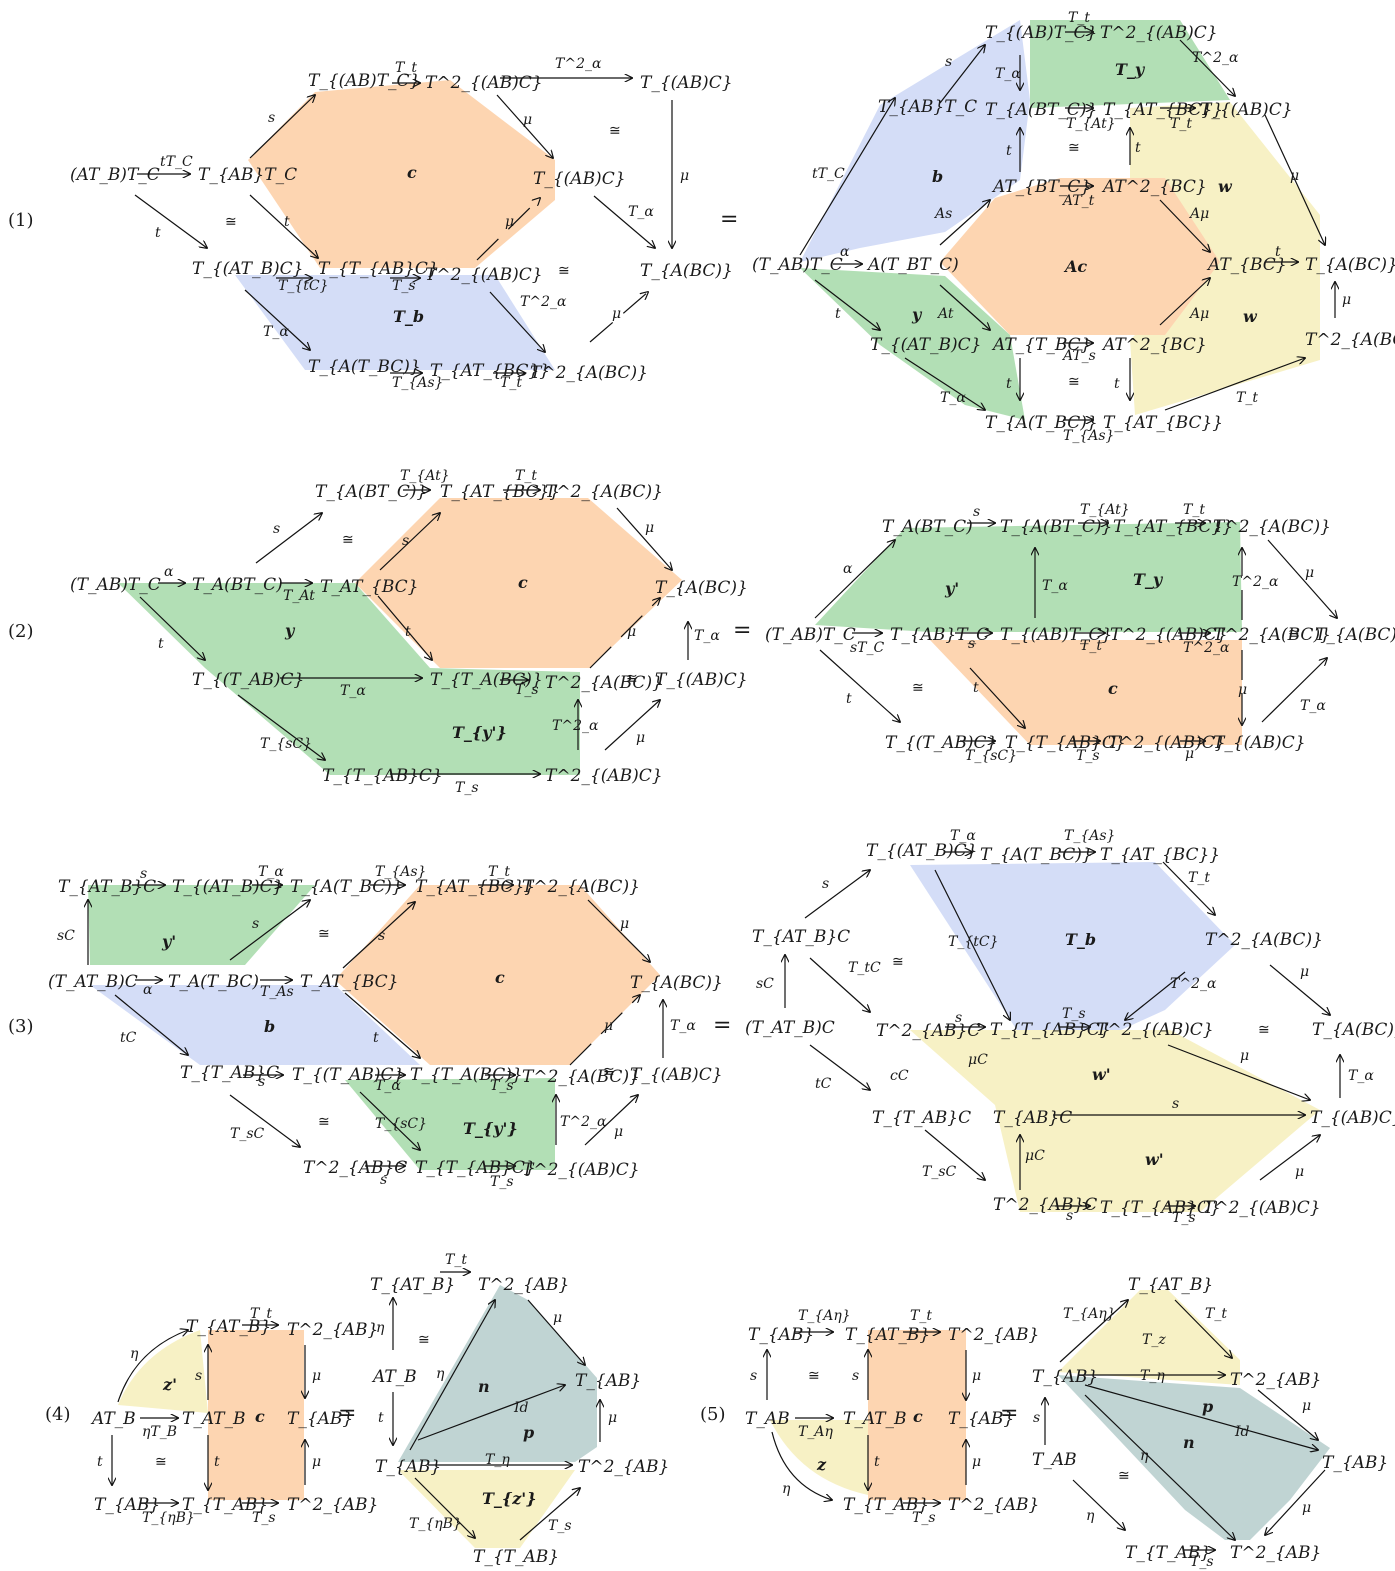 The image size is (1395, 1571). I want to click on cell-label: z, so click(821, 1464).